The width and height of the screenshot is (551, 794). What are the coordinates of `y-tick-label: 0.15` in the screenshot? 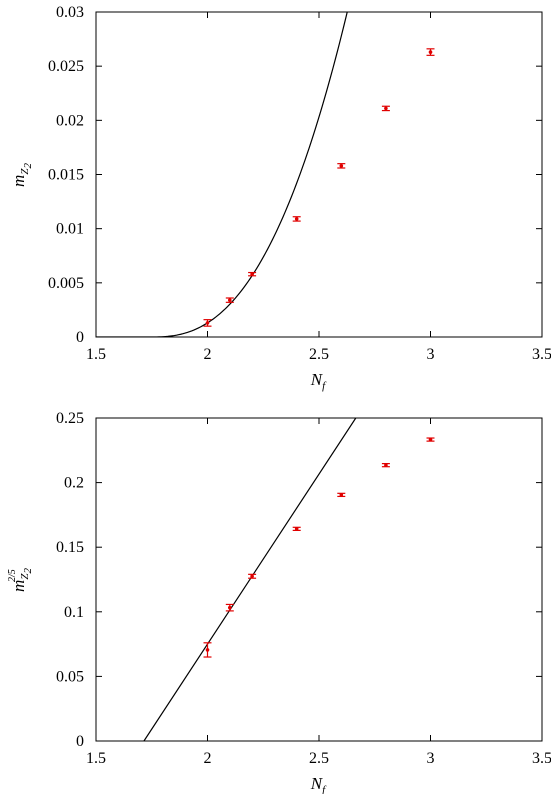 It's located at (70, 547).